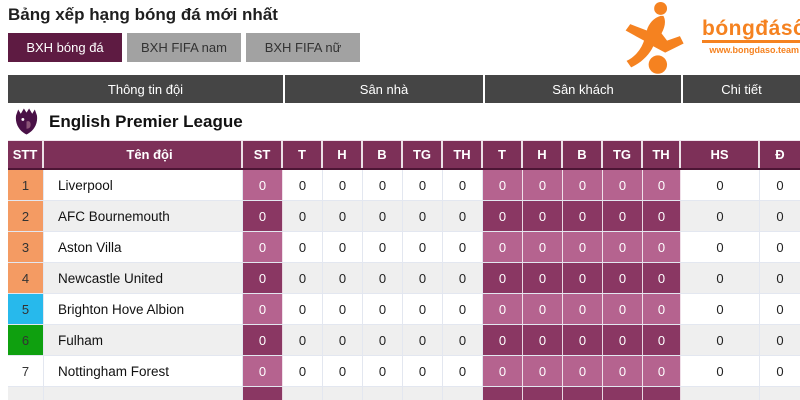 The height and width of the screenshot is (400, 800). I want to click on rank-cell: 2, so click(26, 216).